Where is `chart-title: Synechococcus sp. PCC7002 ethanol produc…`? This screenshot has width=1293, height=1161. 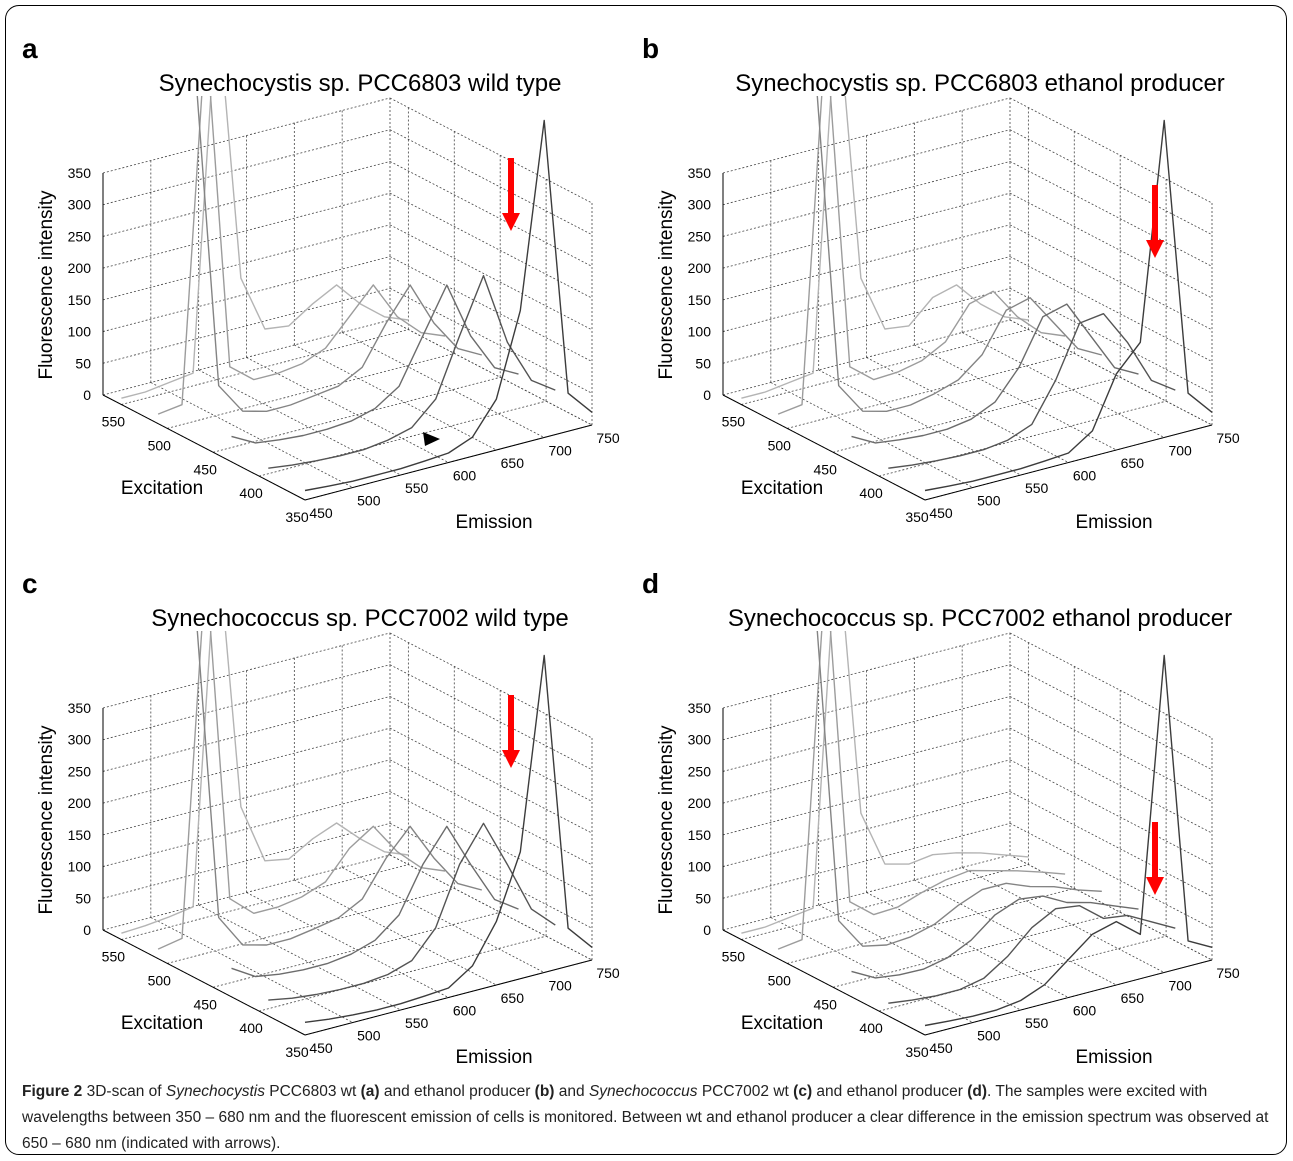 chart-title: Synechococcus sp. PCC7002 ethanol produc… is located at coordinates (980, 618).